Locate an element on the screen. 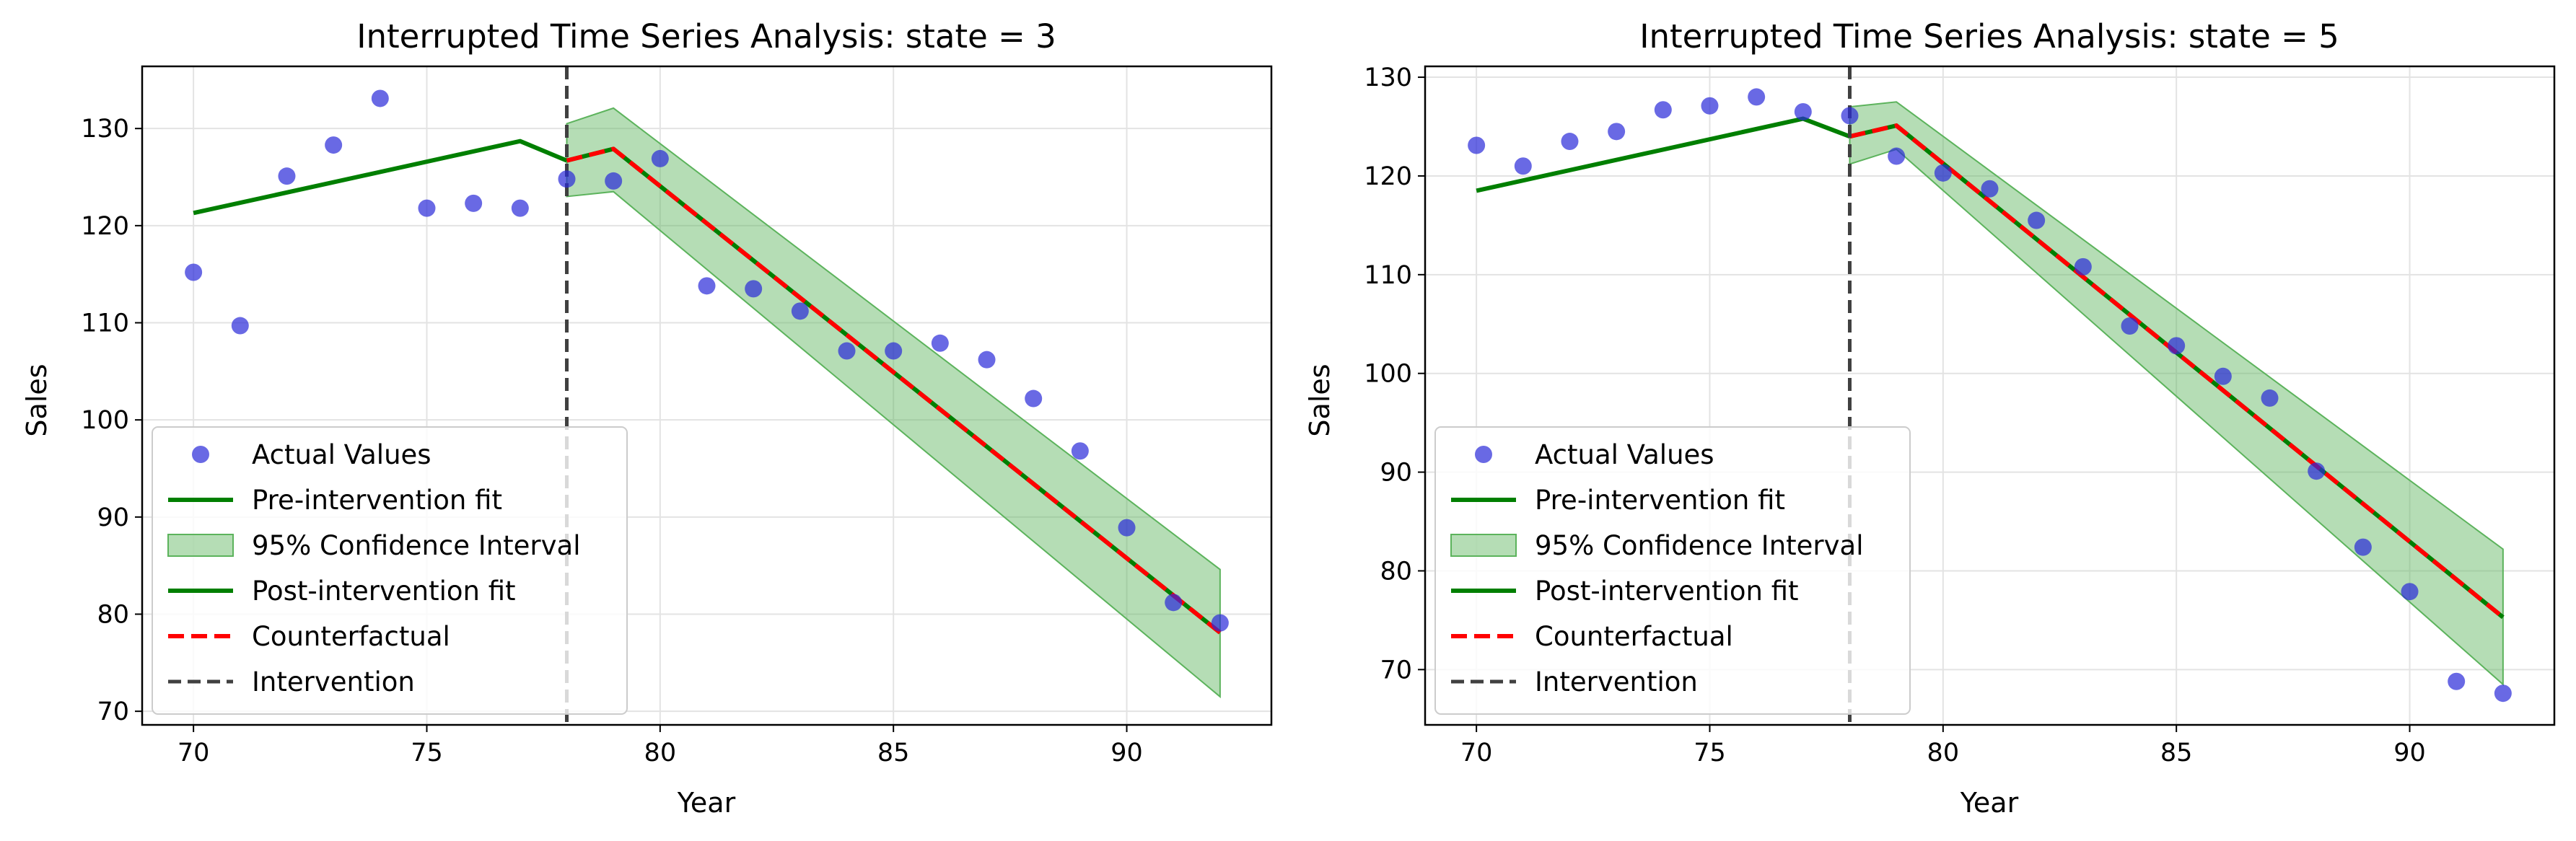 This screenshot has width=2576, height=841. y-axis-label: Sales is located at coordinates (37, 400).